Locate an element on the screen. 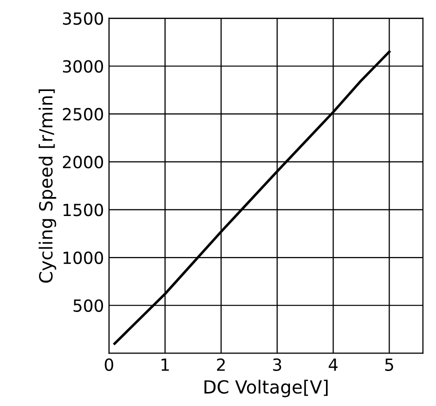  x-tick-label: 5 is located at coordinates (389, 364).